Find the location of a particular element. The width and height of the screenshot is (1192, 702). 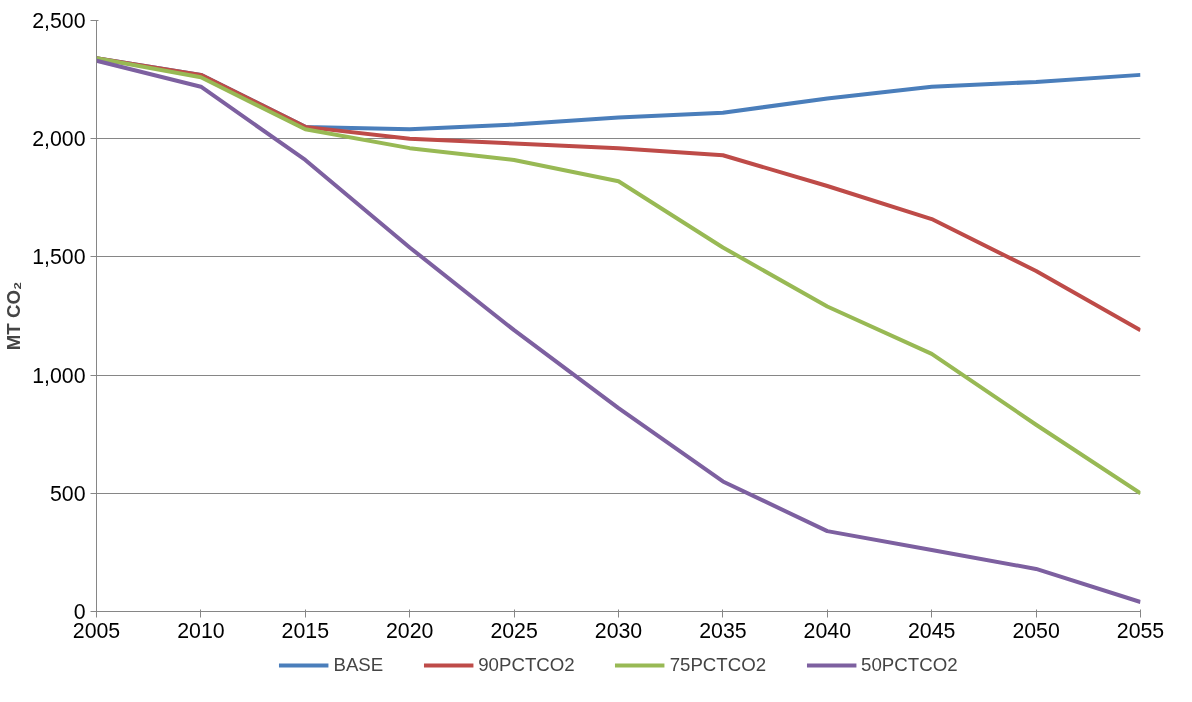

x-tick-label: 2040 is located at coordinates (827, 630).